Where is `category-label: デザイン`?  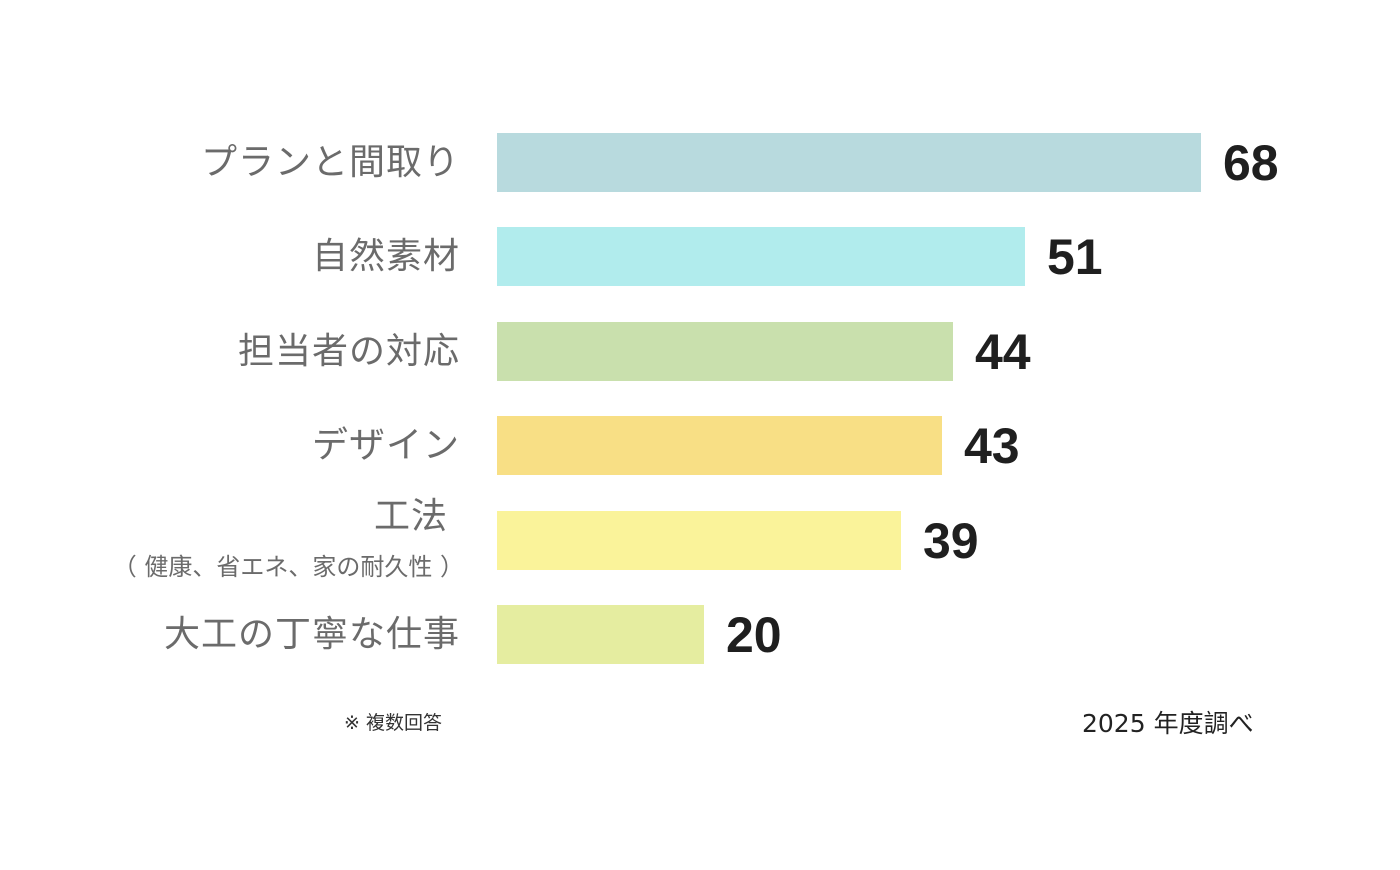 category-label: デザイン is located at coordinates (385, 445).